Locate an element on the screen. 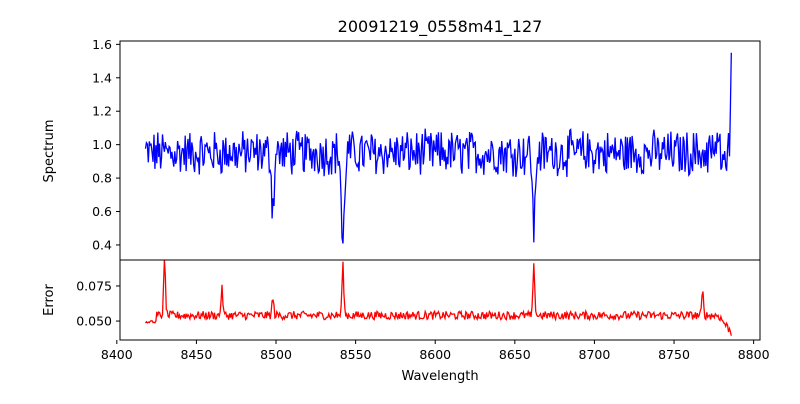 The image size is (800, 404). error-y-axis-label: Error is located at coordinates (49, 300).